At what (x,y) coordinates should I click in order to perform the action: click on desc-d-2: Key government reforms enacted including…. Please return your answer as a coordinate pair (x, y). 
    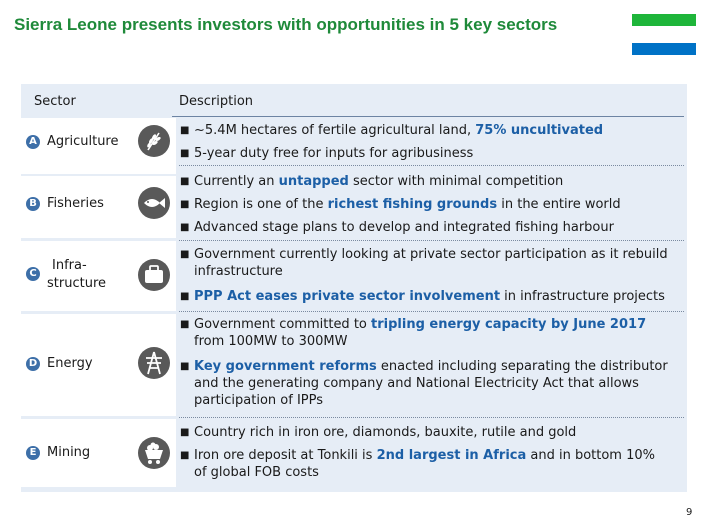
    Looking at the image, I should click on (438, 383).